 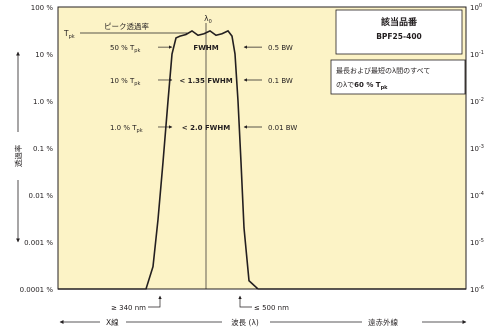 I want to click on wavelength-markers: ≥ 340 nm ≤ 500 nm, so click(x=200, y=303).